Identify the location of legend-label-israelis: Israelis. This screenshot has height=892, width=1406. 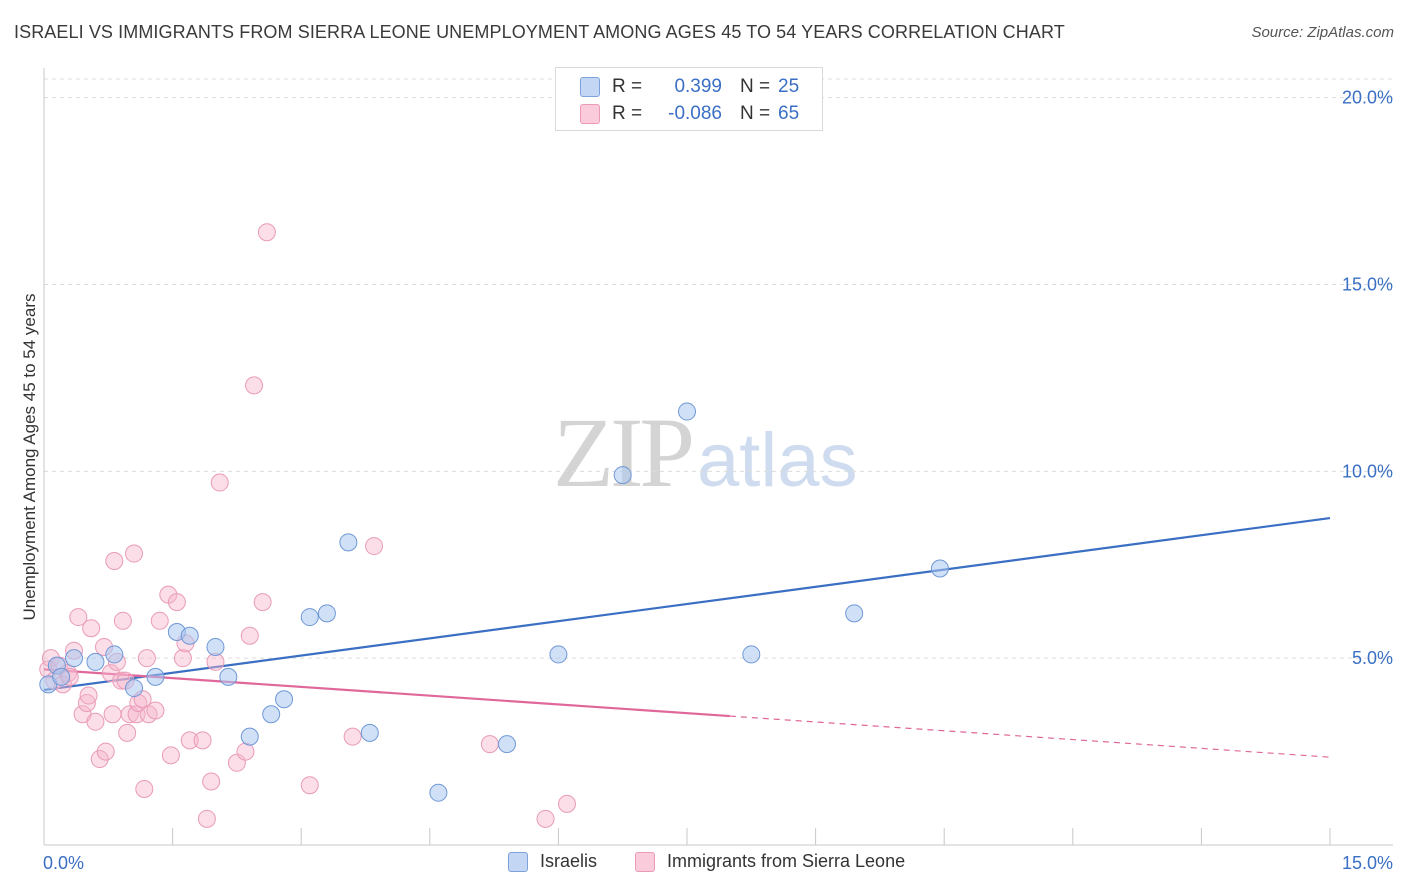
(569, 861).